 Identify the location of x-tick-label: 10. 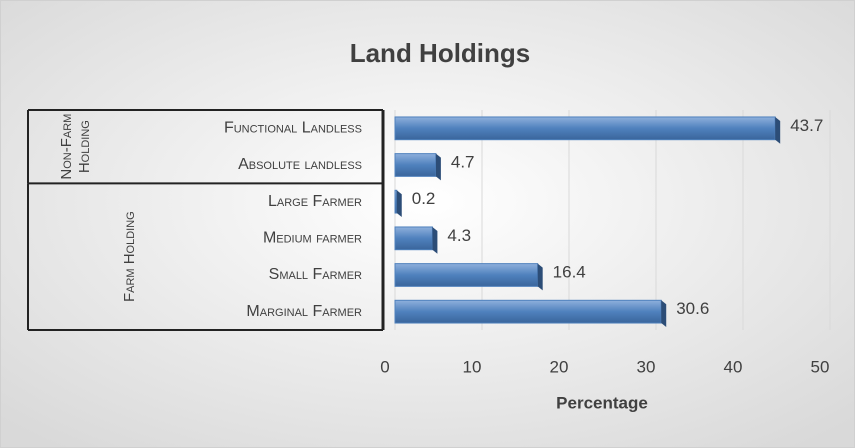
(472, 366).